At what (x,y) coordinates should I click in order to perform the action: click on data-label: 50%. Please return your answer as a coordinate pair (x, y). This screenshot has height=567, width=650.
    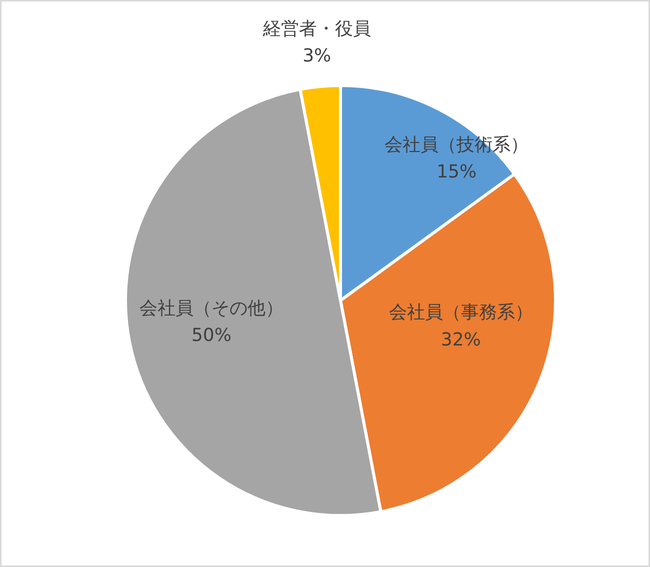
    Looking at the image, I should click on (211, 335).